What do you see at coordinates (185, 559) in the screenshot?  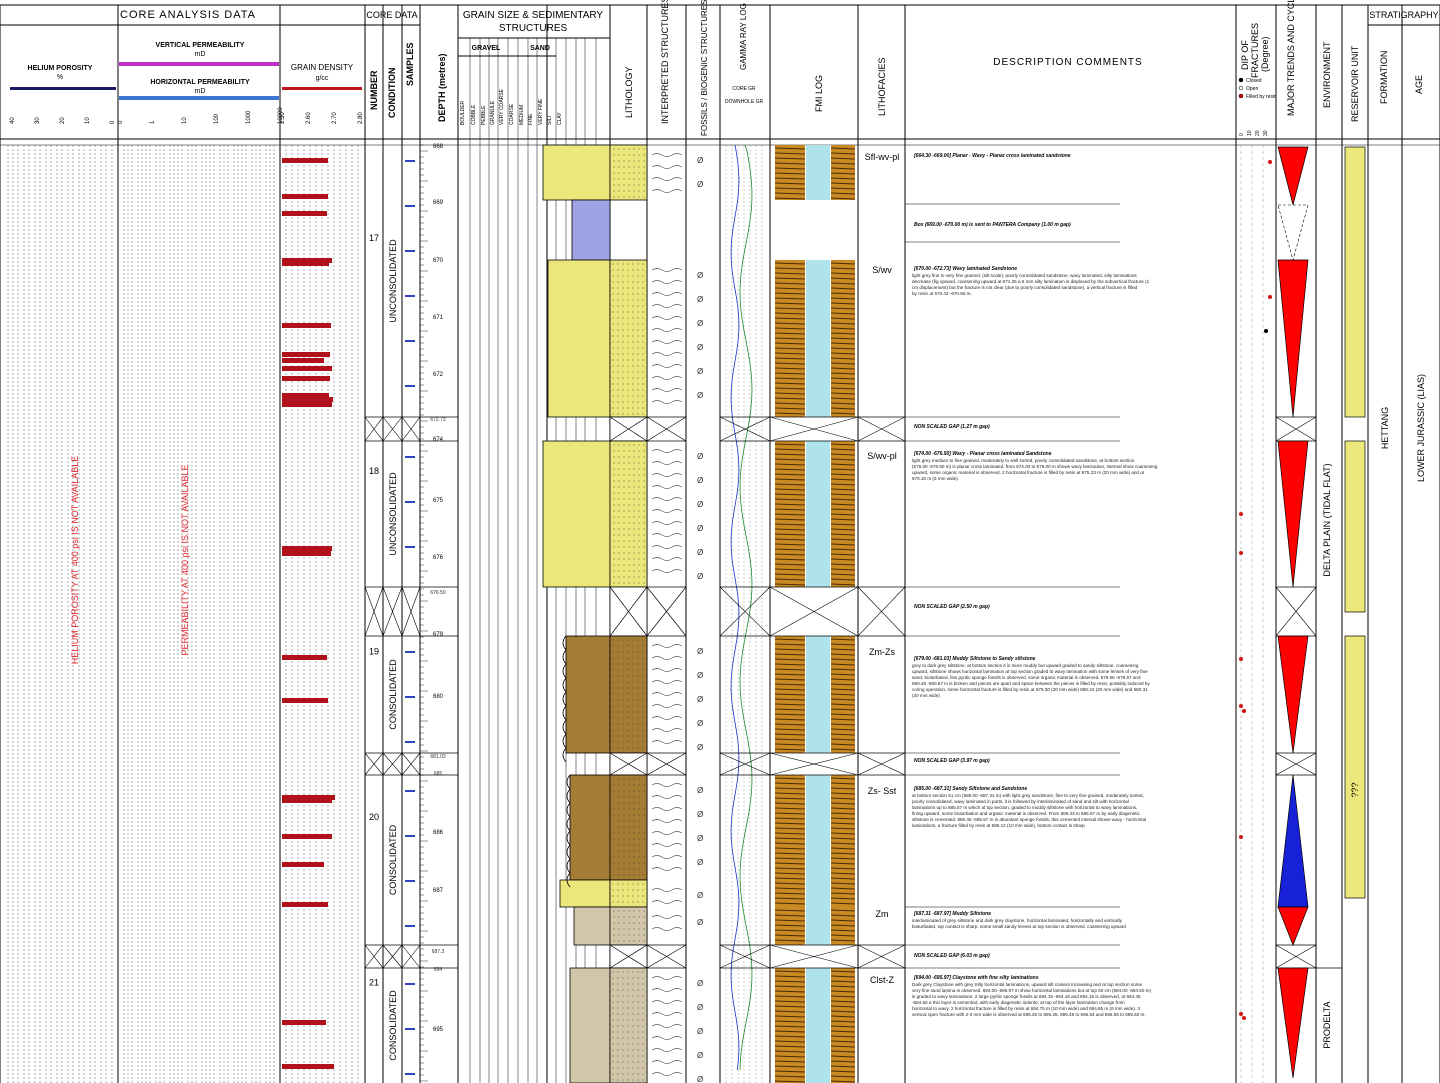 I see `permeability-not-available: PERMEABILITY AT 400 psi IS NOT AVAILABLE` at bounding box center [185, 559].